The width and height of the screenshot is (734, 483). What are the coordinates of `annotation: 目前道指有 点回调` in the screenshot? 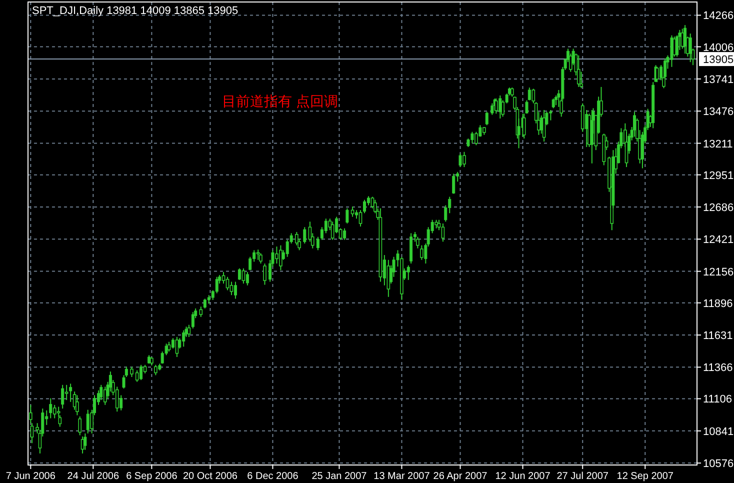 It's located at (280, 101).